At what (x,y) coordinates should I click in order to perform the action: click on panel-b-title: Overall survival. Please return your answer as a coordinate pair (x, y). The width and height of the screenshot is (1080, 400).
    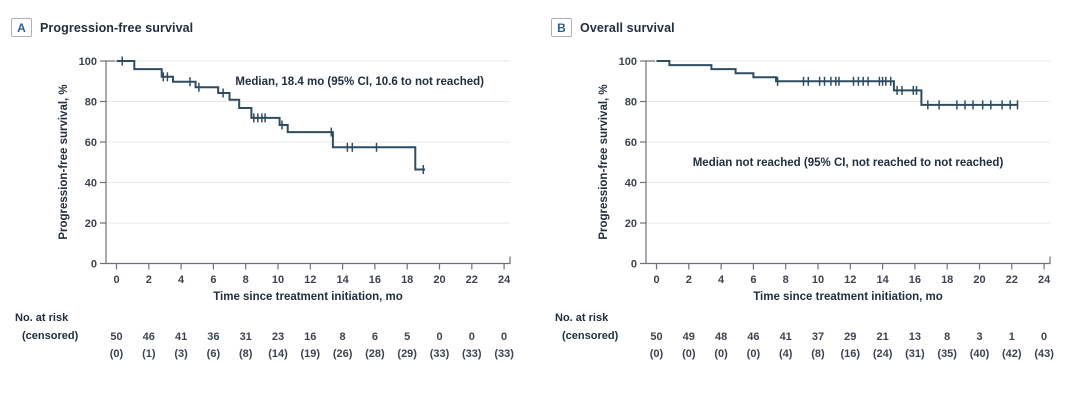
    Looking at the image, I should click on (627, 27).